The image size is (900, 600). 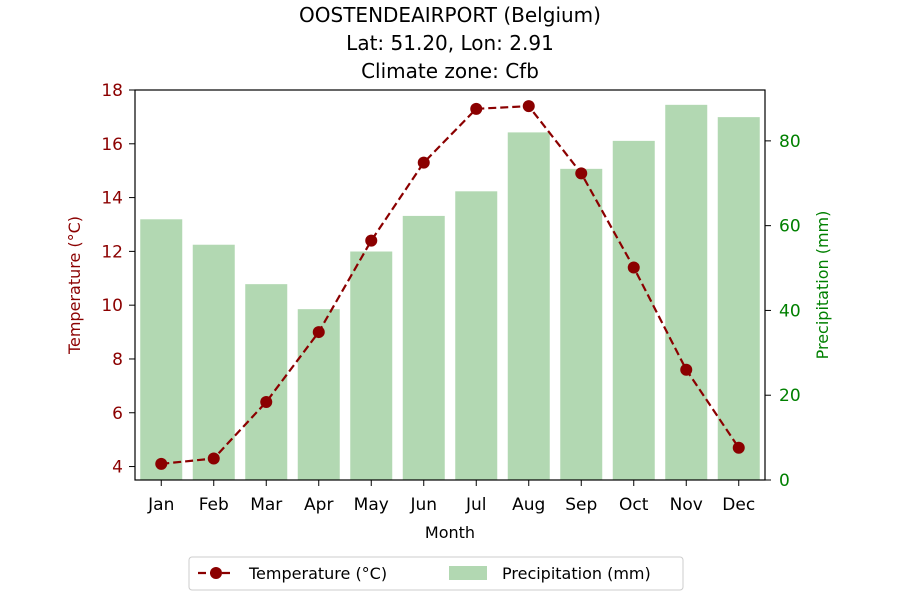 What do you see at coordinates (528, 505) in the screenshot?
I see `x-tick-label: Aug` at bounding box center [528, 505].